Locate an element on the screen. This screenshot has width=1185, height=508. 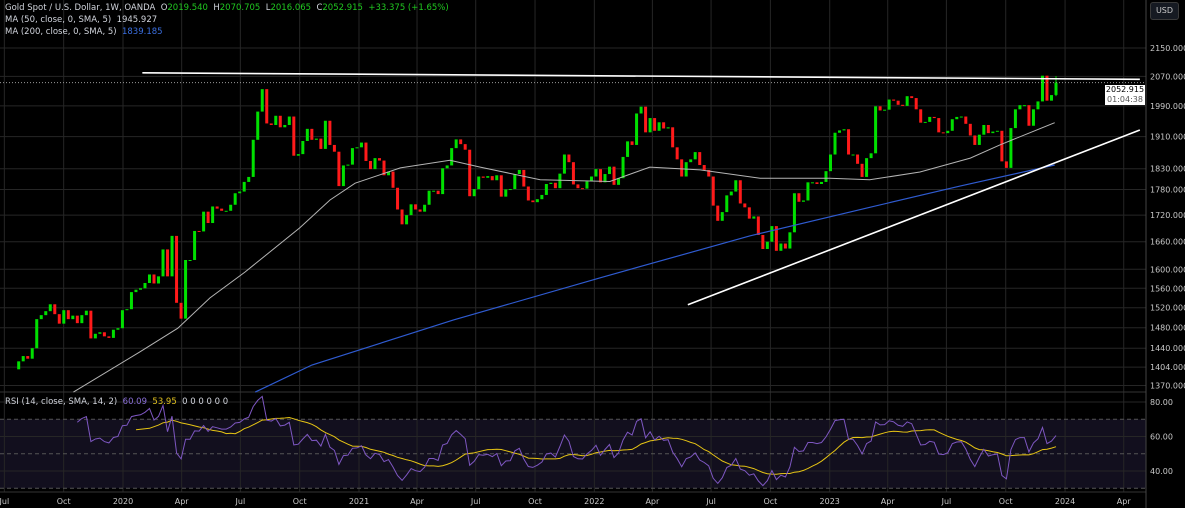
close-label: C is located at coordinates (319, 8).